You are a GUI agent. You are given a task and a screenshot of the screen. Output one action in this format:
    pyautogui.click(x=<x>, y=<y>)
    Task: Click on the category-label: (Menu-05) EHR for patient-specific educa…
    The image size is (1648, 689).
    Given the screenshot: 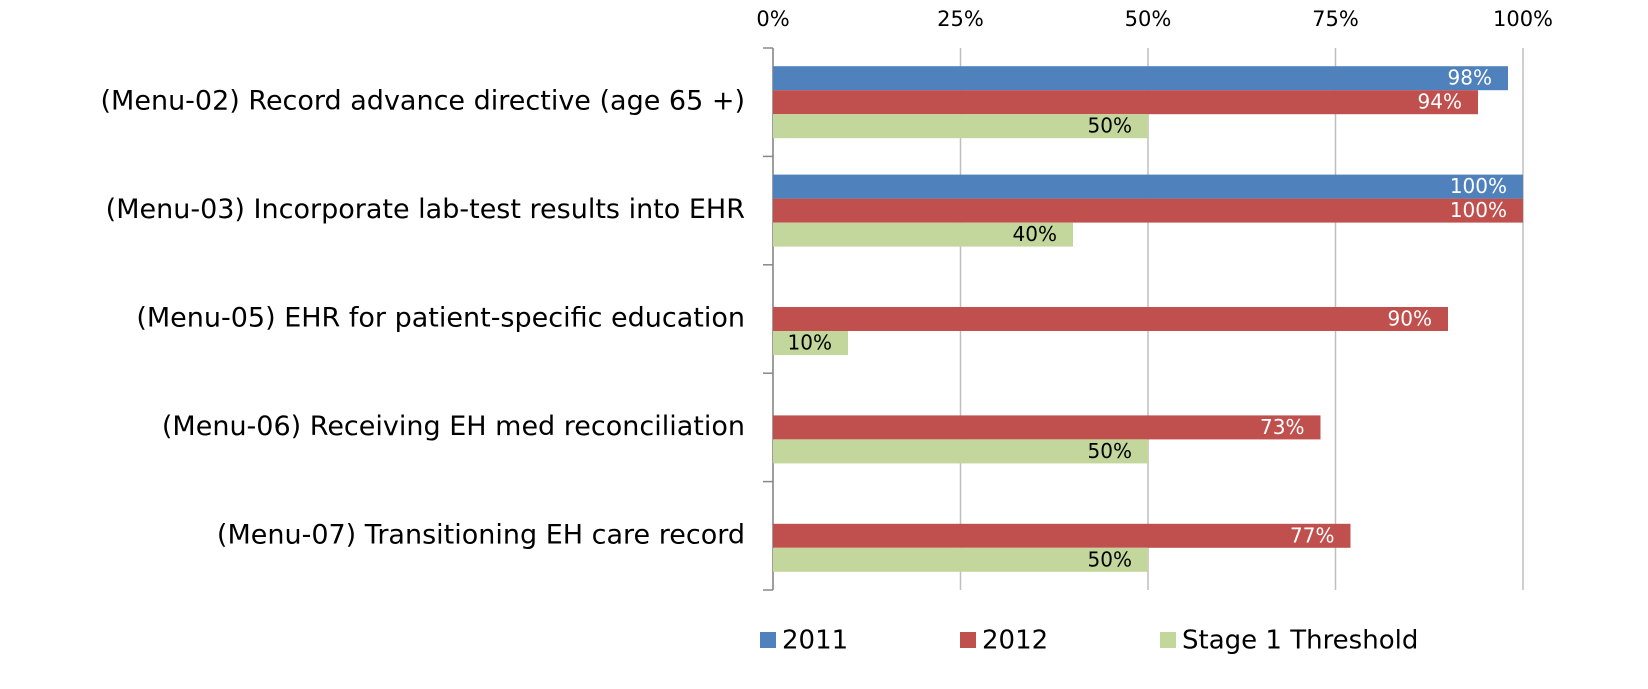 What is the action you would take?
    pyautogui.click(x=440, y=318)
    